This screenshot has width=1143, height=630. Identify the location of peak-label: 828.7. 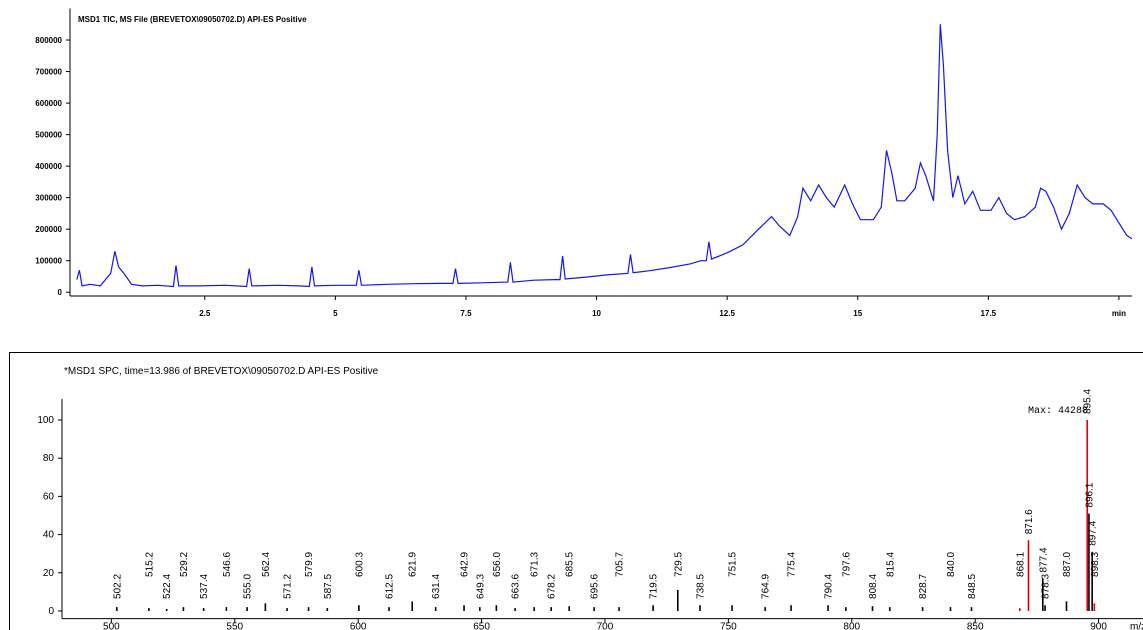
(923, 585).